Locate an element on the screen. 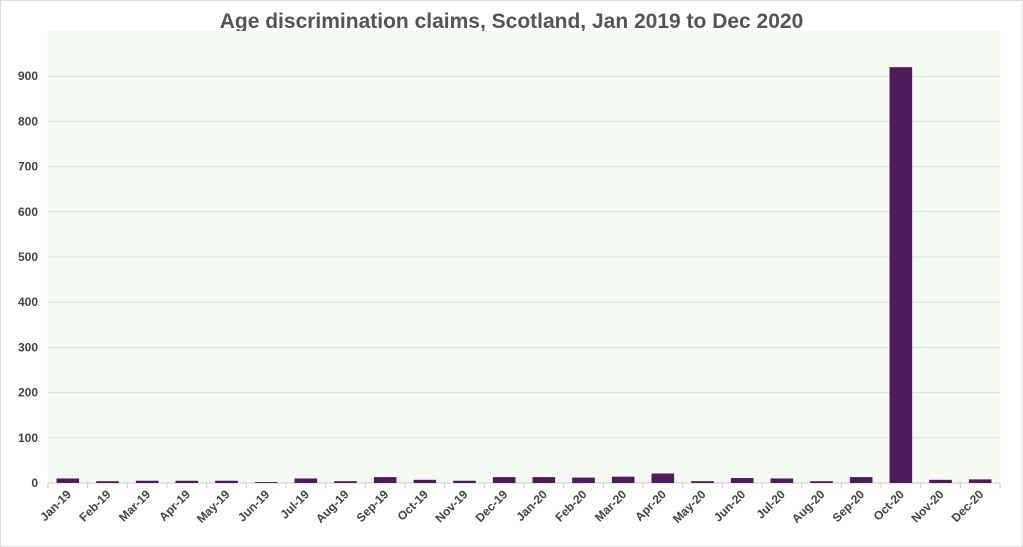  y-tick-label: 0 is located at coordinates (34, 483).